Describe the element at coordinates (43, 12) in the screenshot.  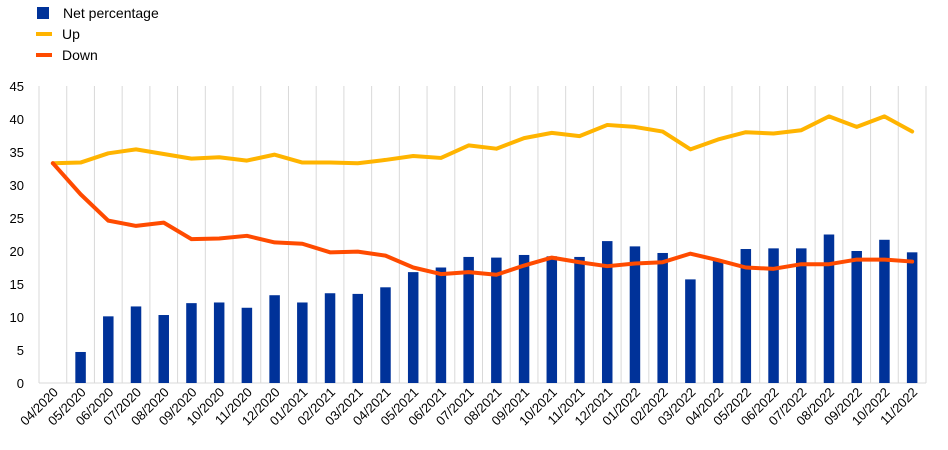
I see `legend-swatch-net-percentage` at that location.